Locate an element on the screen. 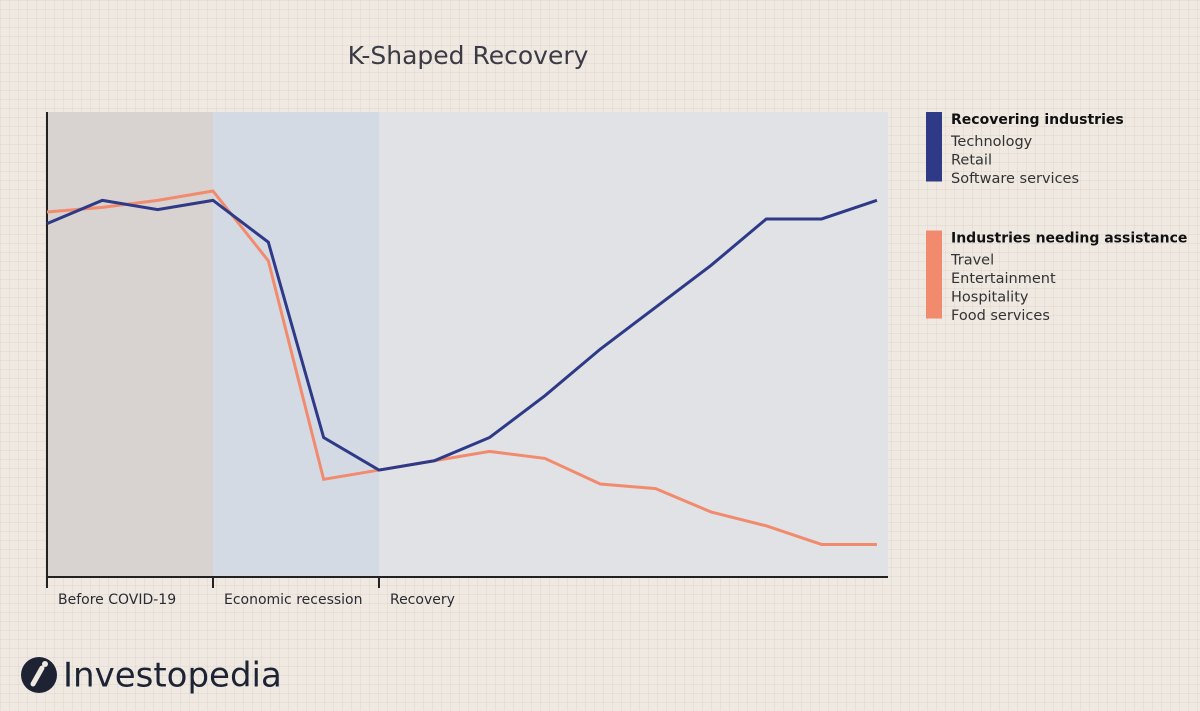 The height and width of the screenshot is (711, 1200). phase-band is located at coordinates (130, 344).